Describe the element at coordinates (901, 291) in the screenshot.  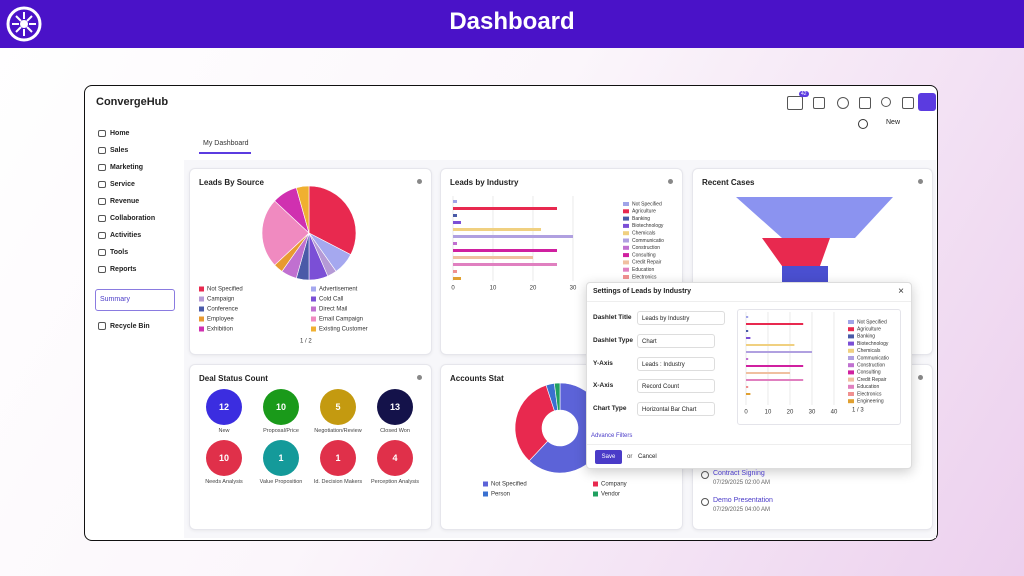
I see `modal-close: ×` at that location.